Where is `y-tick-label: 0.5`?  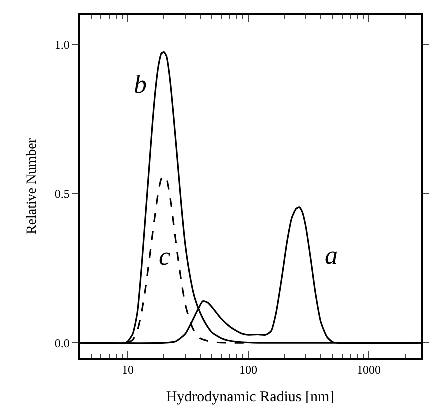 y-tick-label: 0.5 is located at coordinates (62, 194).